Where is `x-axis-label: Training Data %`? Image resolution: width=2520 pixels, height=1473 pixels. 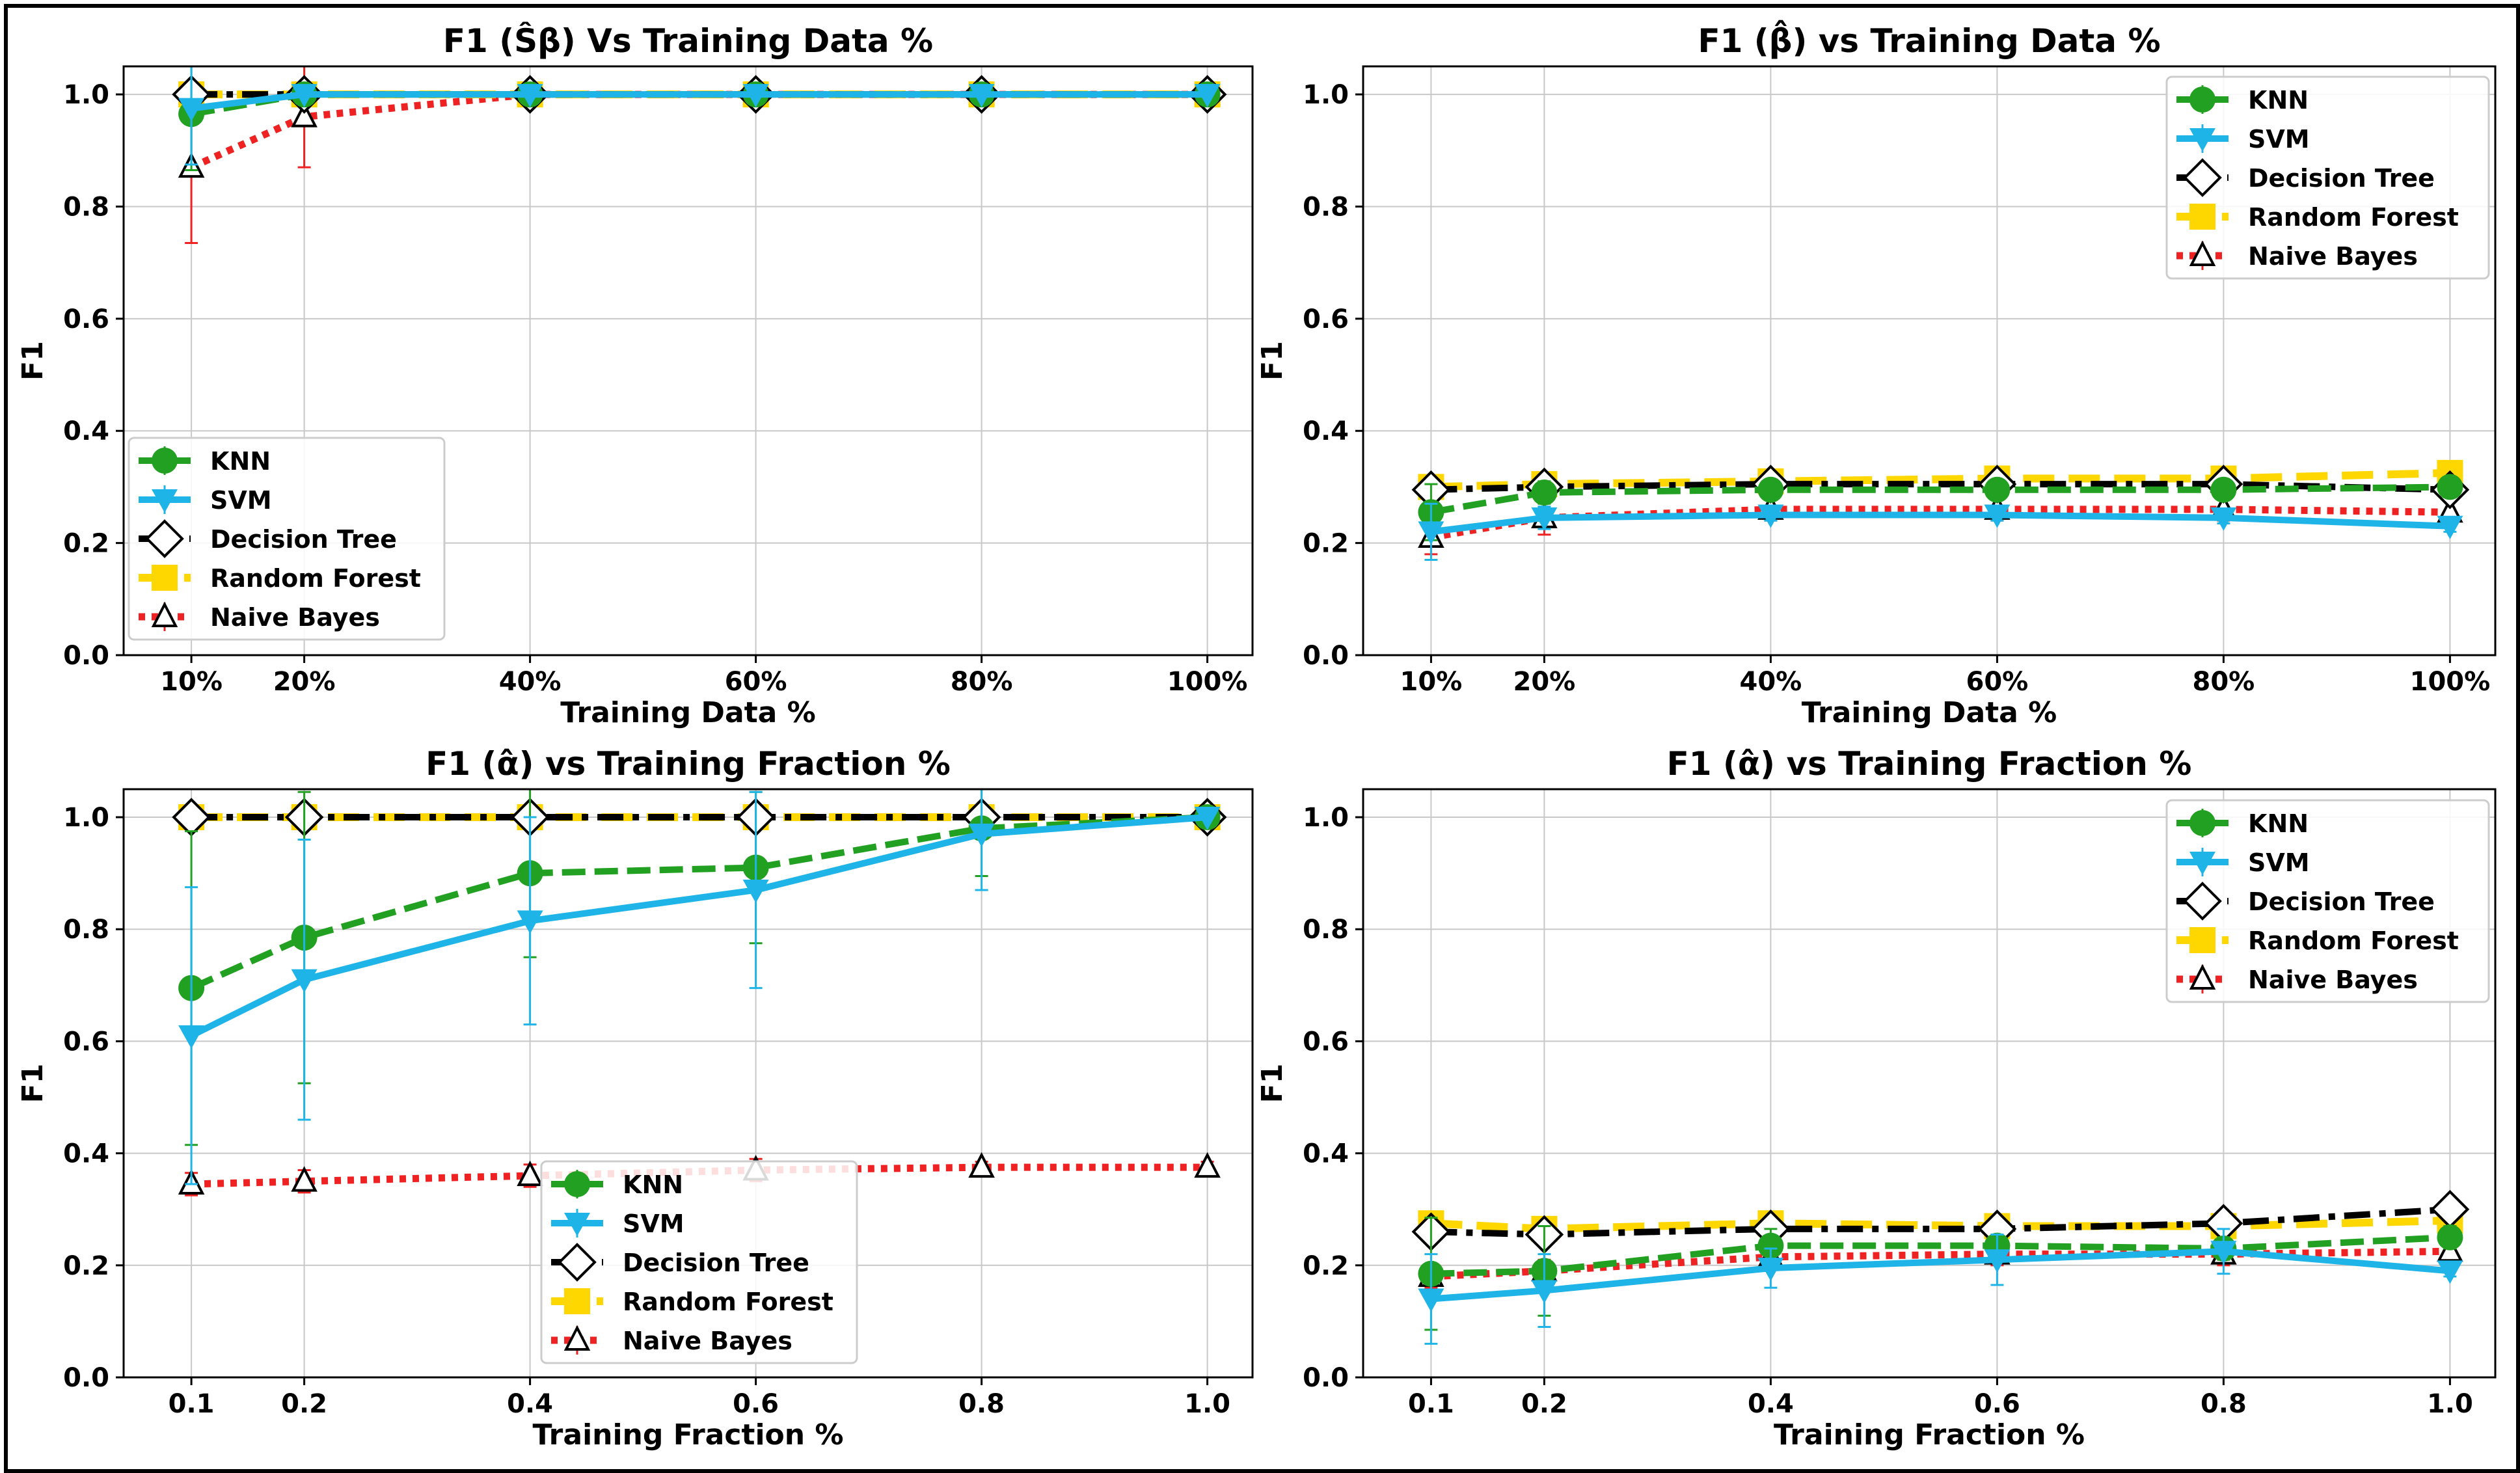
x-axis-label: Training Data % is located at coordinates (1930, 712).